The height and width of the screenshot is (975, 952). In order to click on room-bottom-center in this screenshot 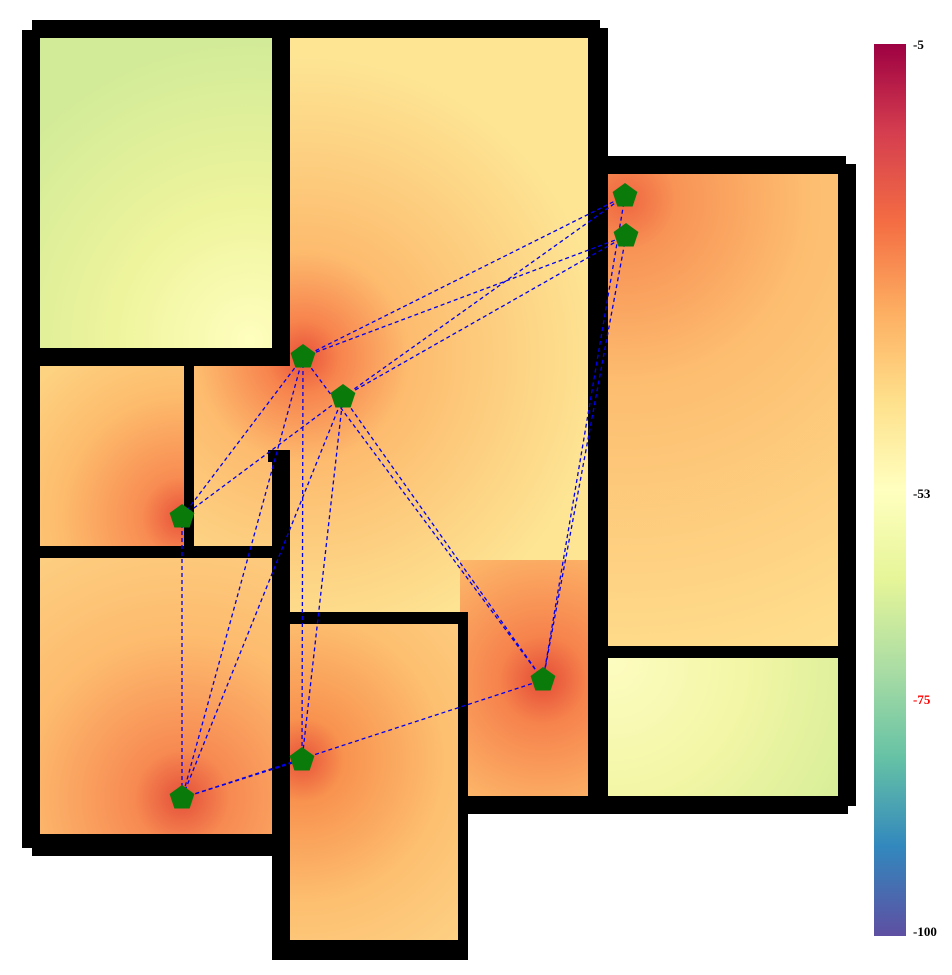, I will do `click(375, 783)`.